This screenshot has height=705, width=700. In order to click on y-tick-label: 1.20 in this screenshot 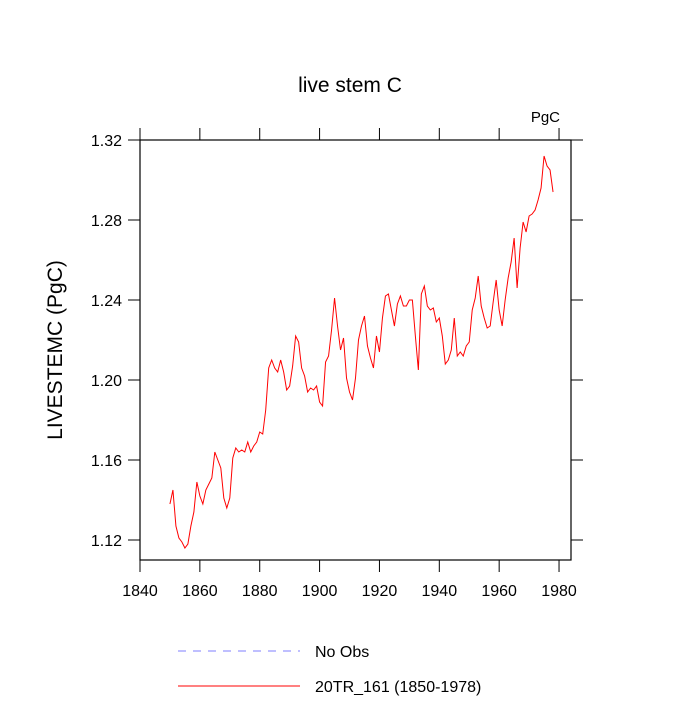, I will do `click(106, 381)`.